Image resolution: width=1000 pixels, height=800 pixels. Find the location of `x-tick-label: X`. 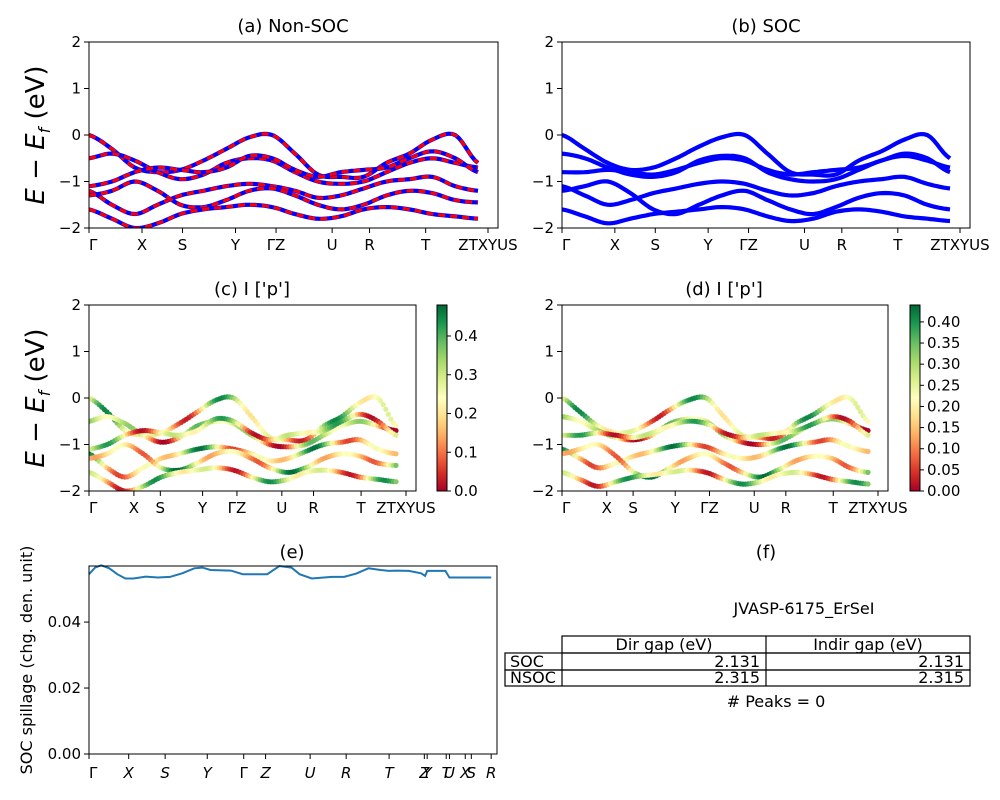

x-tick-label: X is located at coordinates (142, 245).